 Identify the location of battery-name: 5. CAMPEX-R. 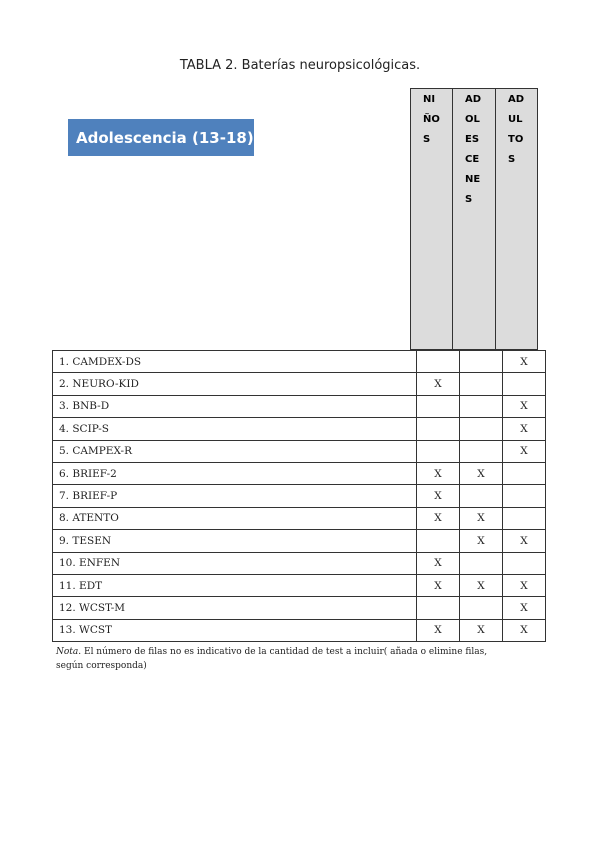
(234, 451).